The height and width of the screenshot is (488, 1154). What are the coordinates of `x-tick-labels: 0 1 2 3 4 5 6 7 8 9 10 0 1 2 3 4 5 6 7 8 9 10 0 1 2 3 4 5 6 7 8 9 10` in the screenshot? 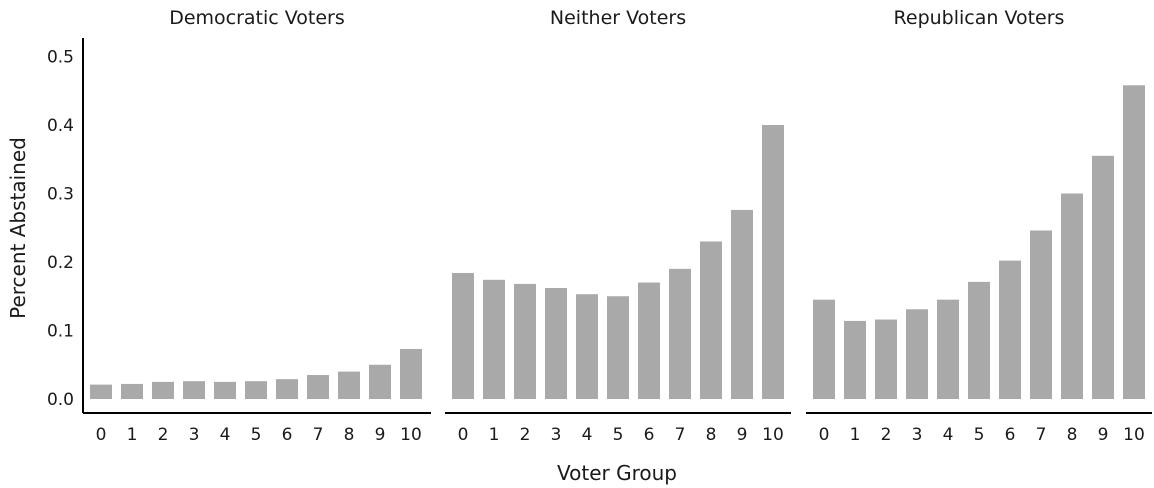 It's located at (620, 435).